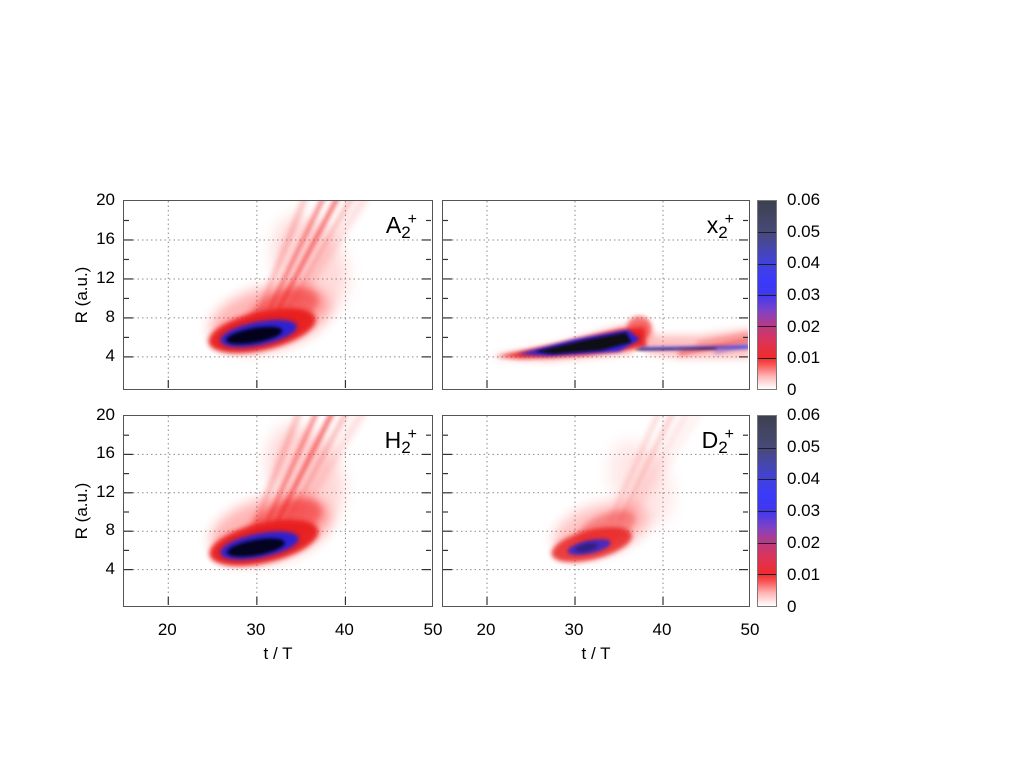 This screenshot has width=1024, height=768. I want to click on panel-label-a2: A2+, so click(401, 226).